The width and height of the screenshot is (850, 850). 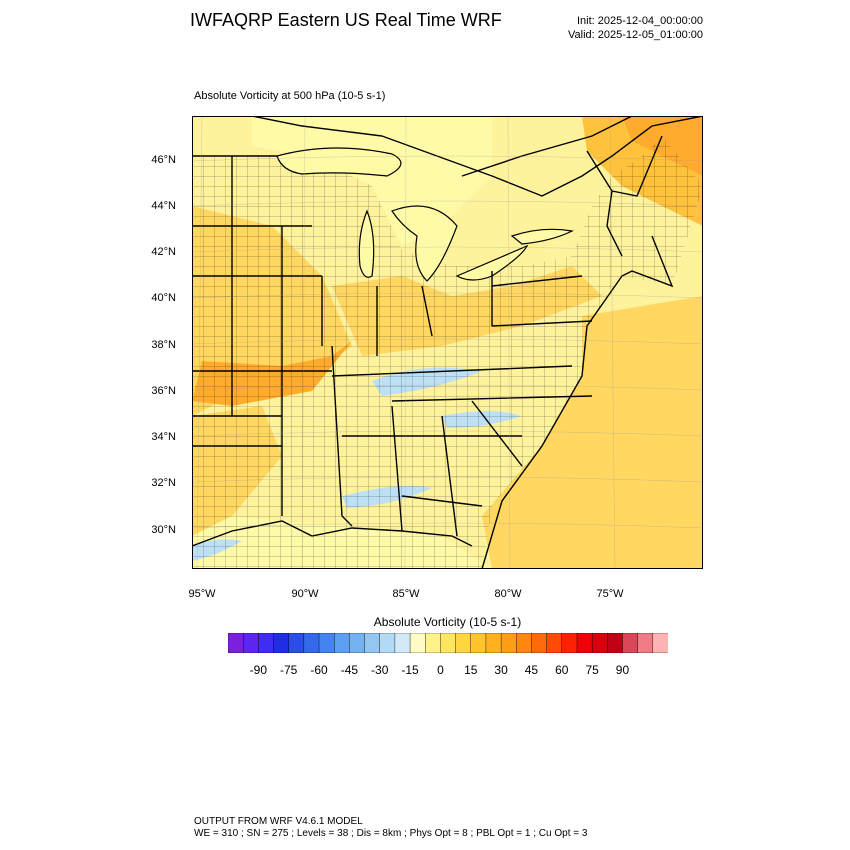 What do you see at coordinates (406, 594) in the screenshot?
I see `lon-label: 85°W` at bounding box center [406, 594].